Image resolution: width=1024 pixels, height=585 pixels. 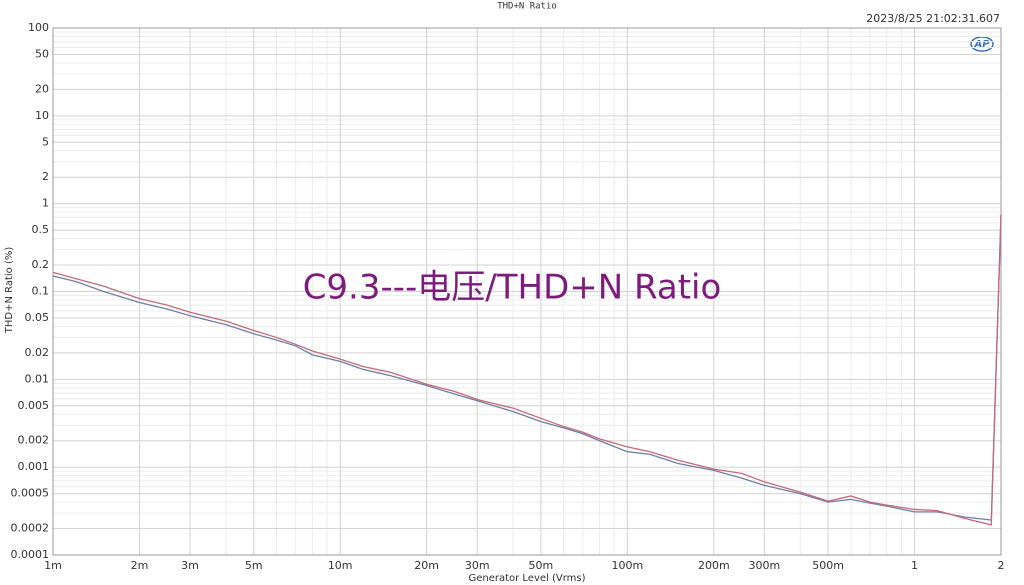 What do you see at coordinates (541, 565) in the screenshot?
I see `x-tick-label: 50m` at bounding box center [541, 565].